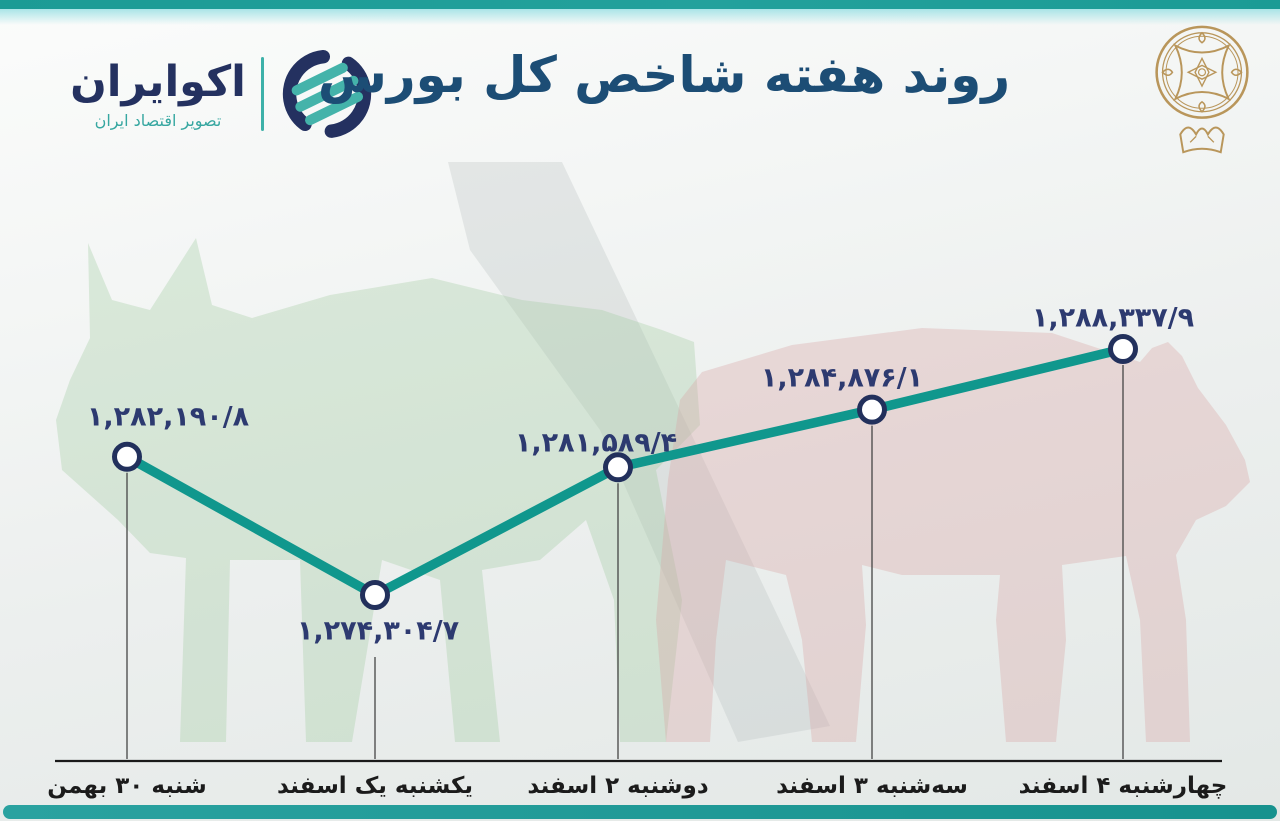 This screenshot has width=1280, height=821. I want to click on ecoiran-logo-icon, so click(327, 94).